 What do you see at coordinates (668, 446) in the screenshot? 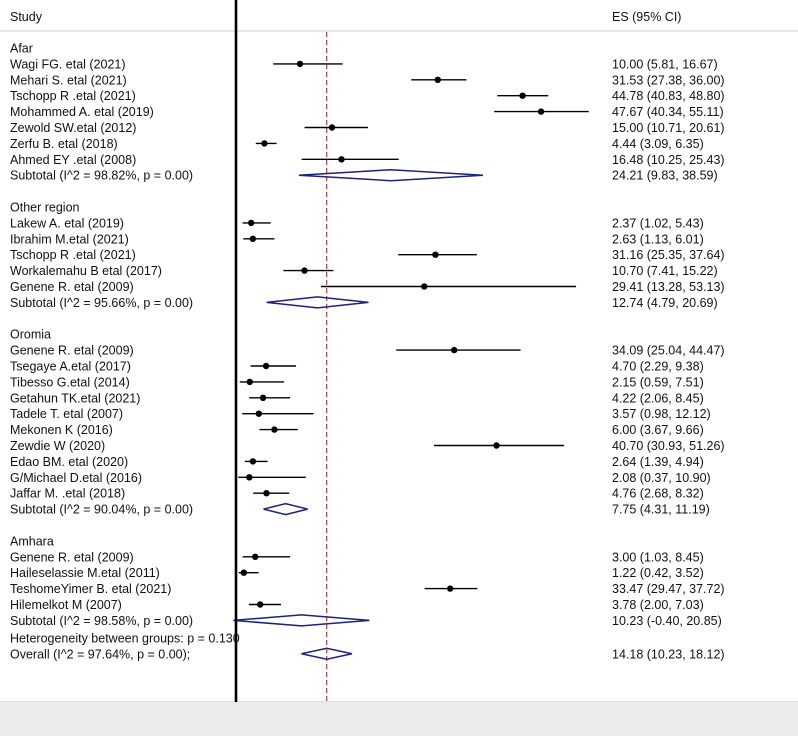
I see `es-value: 40.70 (30.93, 51.26)` at bounding box center [668, 446].